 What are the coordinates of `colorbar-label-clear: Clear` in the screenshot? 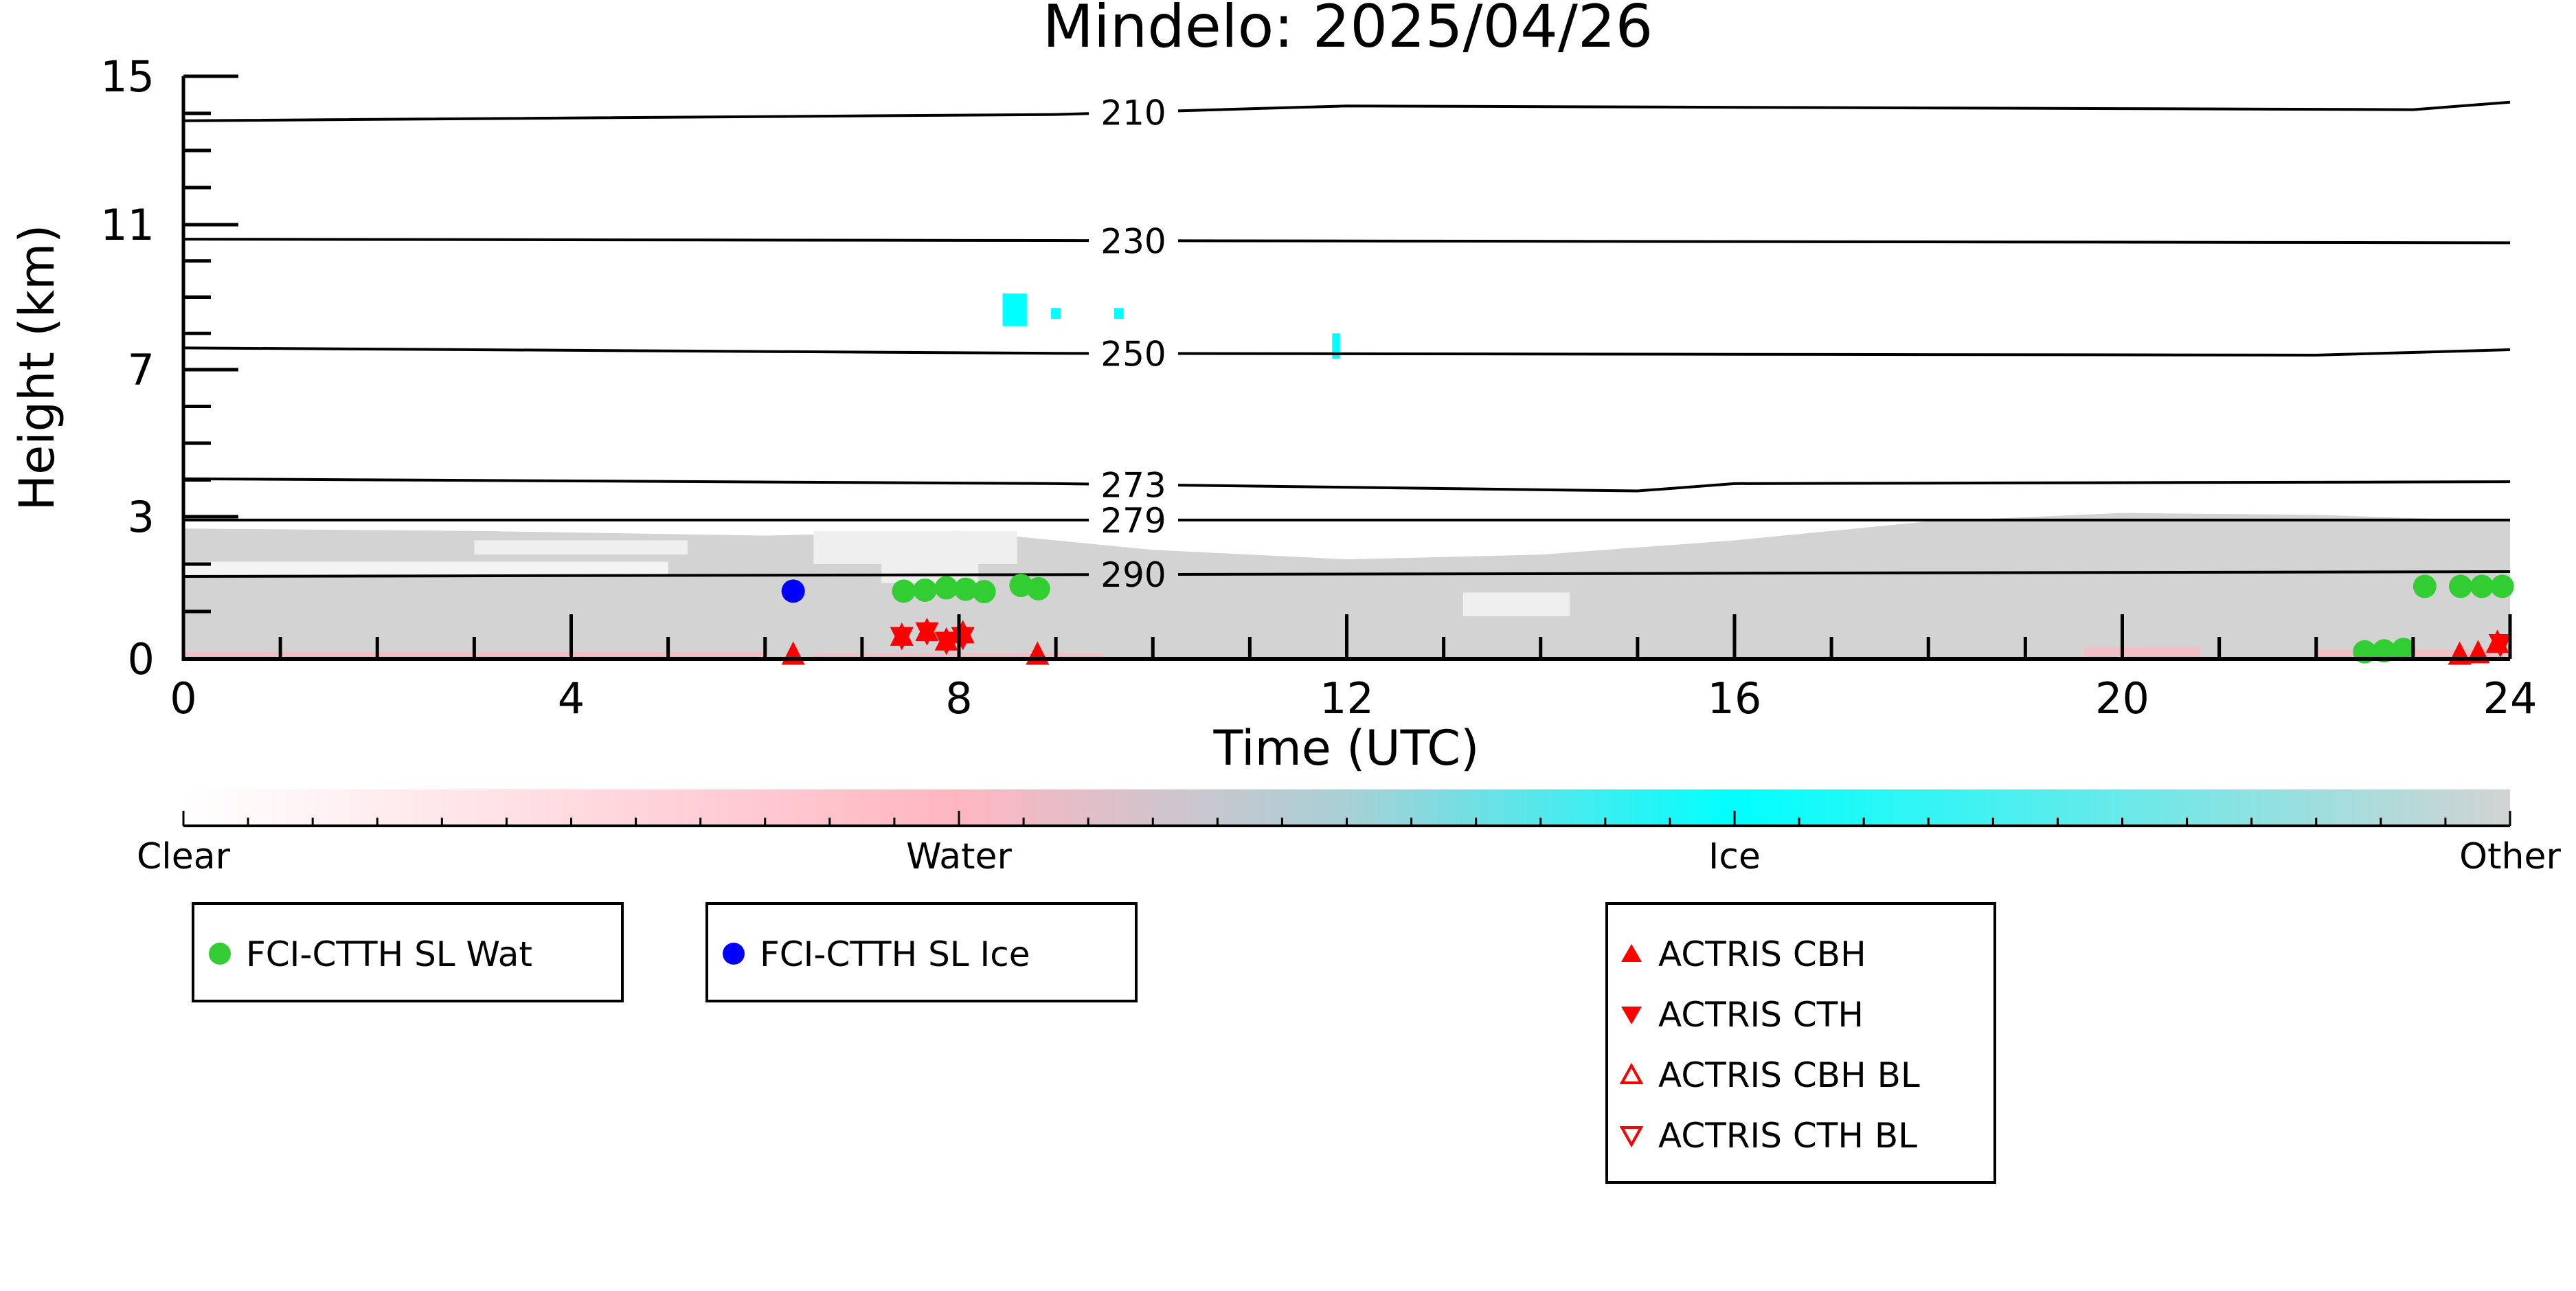 It's located at (184, 856).